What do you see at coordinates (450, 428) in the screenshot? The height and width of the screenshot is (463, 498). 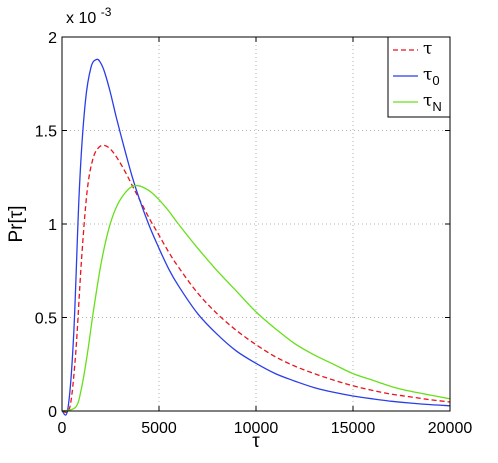 I see `x-tick-label: 20000` at bounding box center [450, 428].